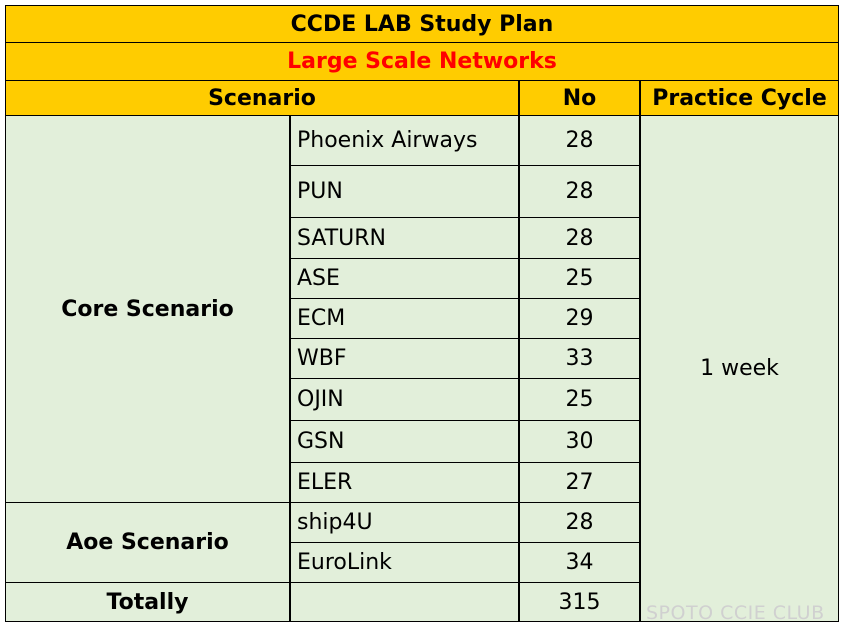 The width and height of the screenshot is (848, 632). Describe the element at coordinates (147, 602) in the screenshot. I see `total-label: Totally` at that location.